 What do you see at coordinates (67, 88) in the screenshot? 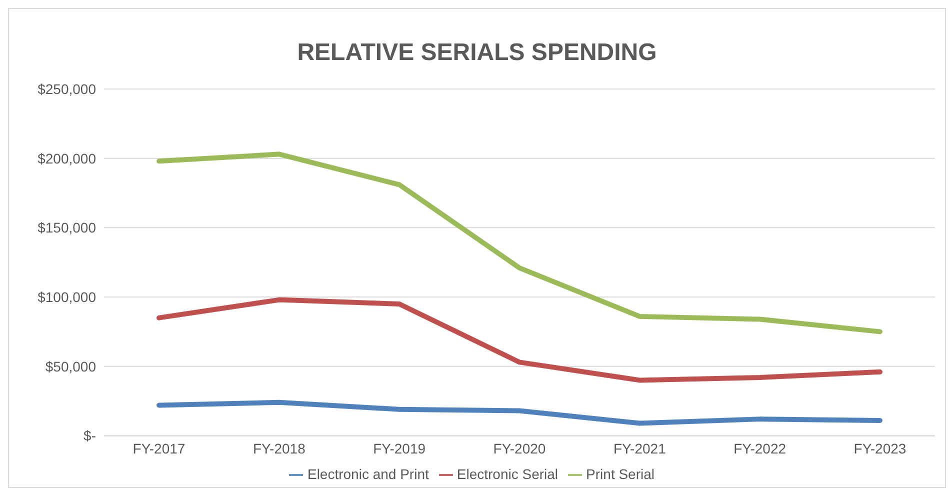
I see `y-tick-label: $250,000` at bounding box center [67, 88].